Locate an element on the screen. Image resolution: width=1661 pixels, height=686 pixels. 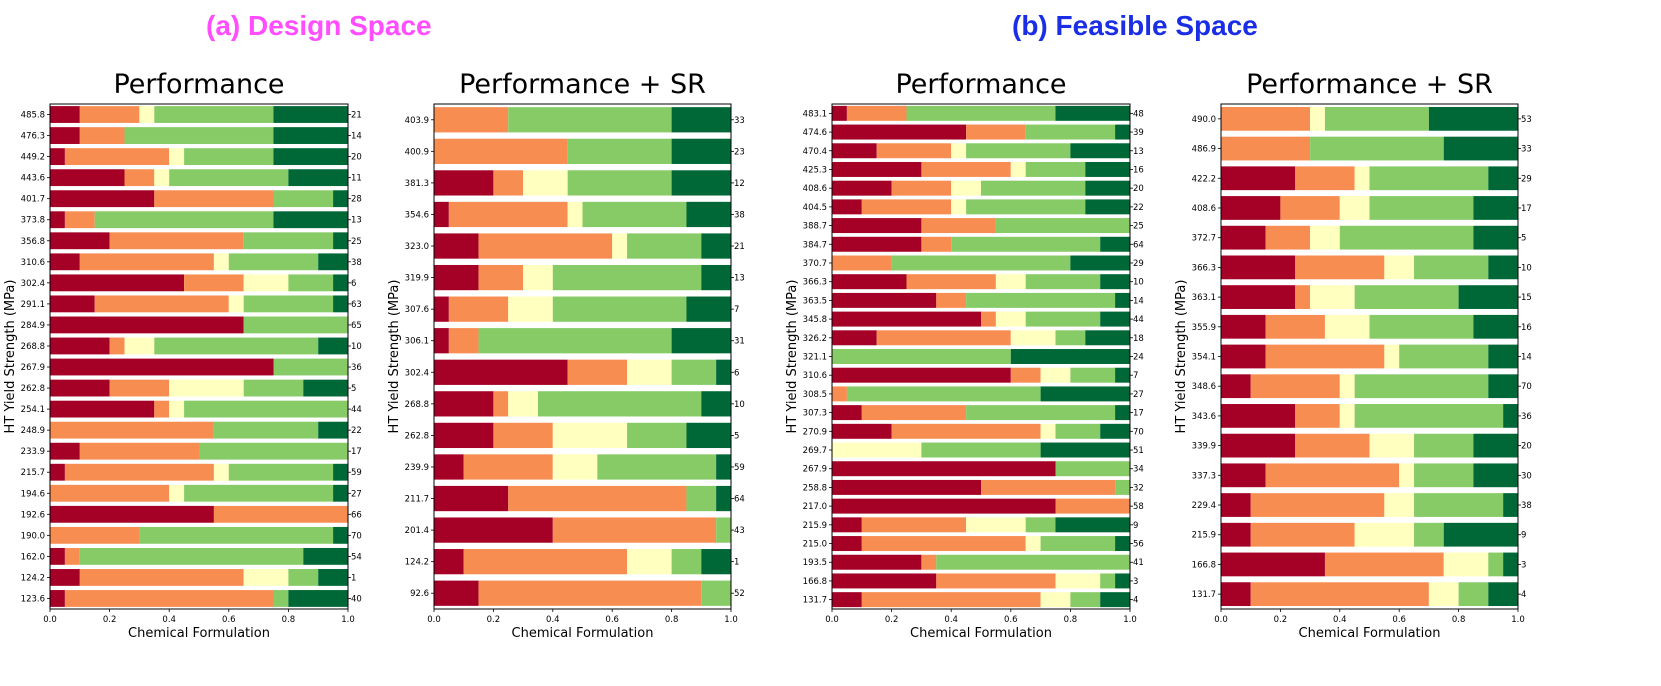
right-tick-label: 36 is located at coordinates (356, 368).